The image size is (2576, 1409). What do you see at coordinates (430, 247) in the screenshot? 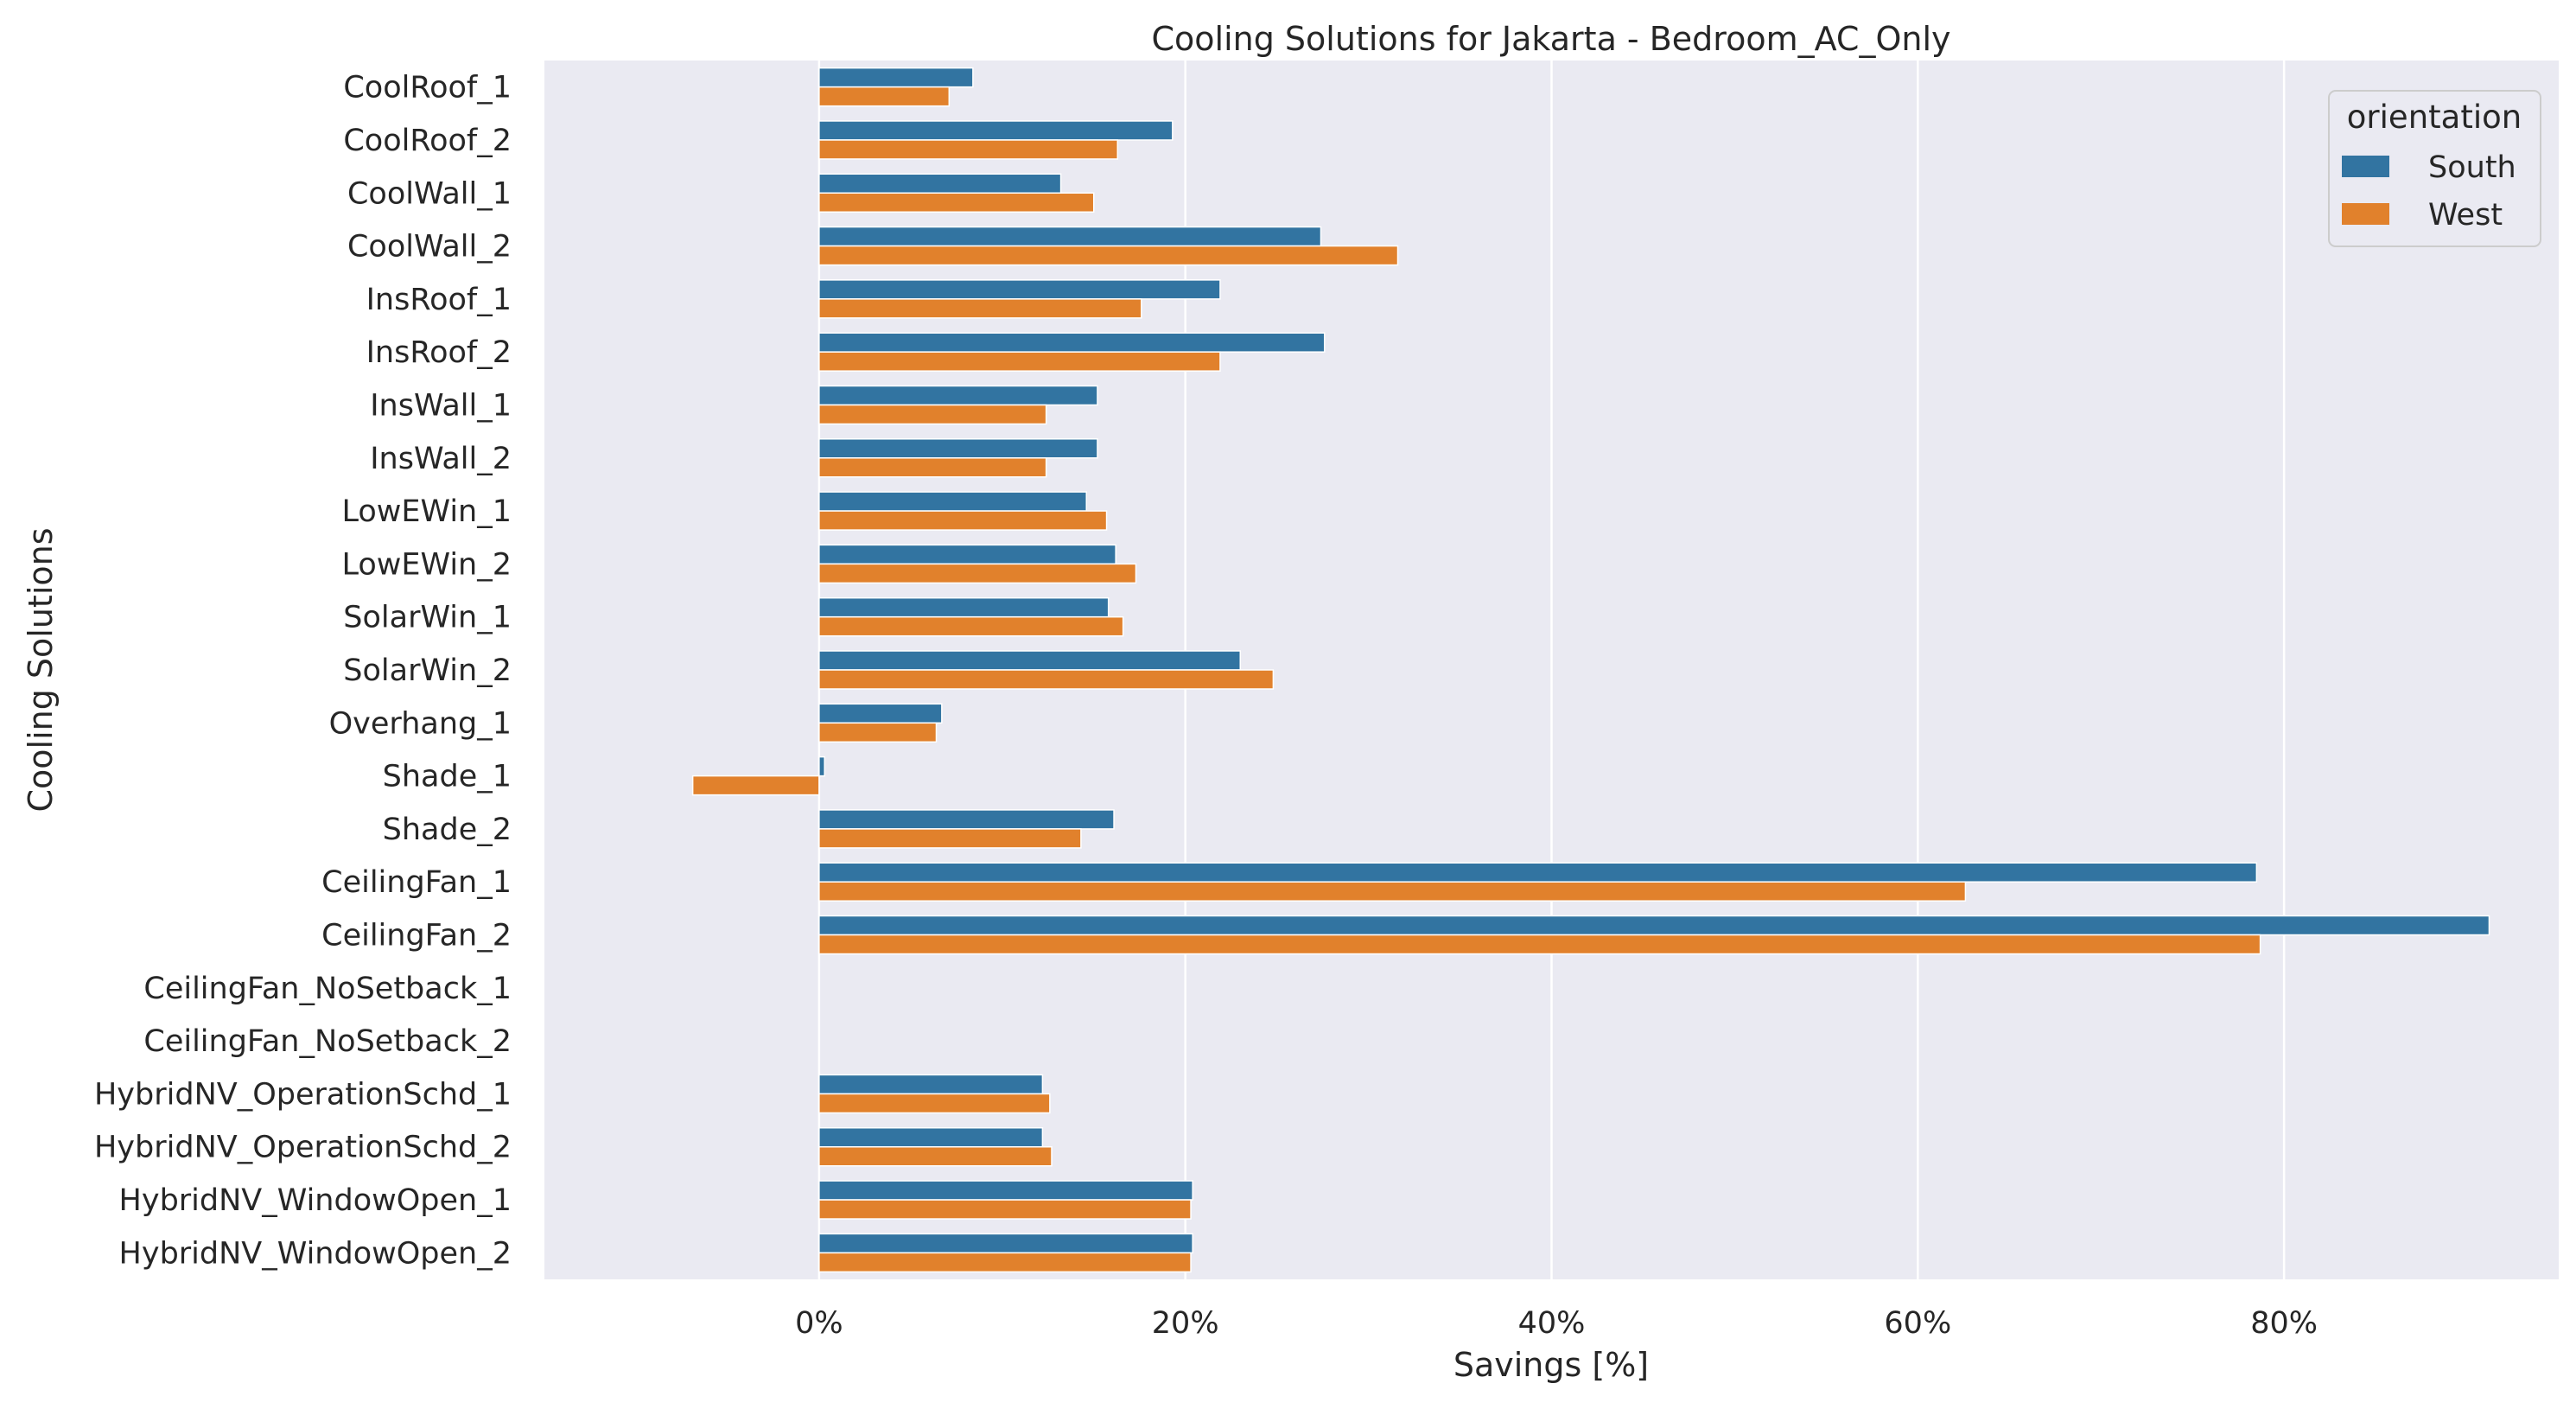
I see `y-tick-label: CoolWall_2` at bounding box center [430, 247].